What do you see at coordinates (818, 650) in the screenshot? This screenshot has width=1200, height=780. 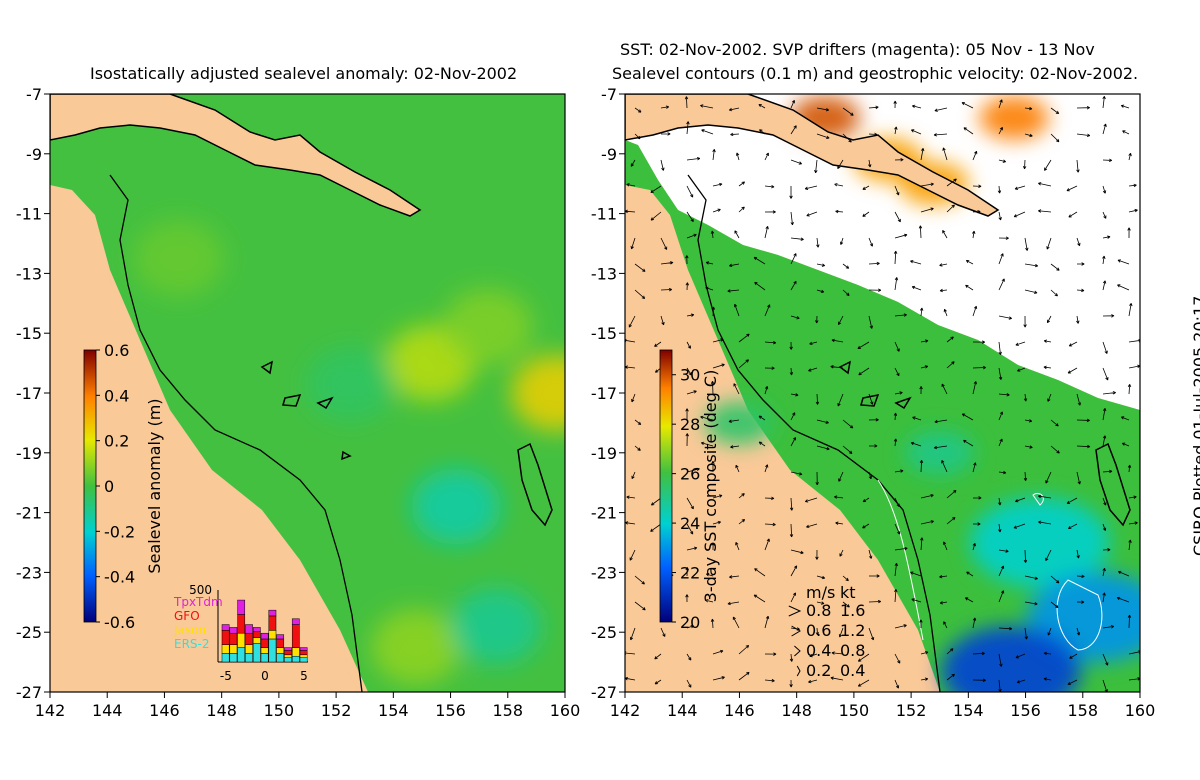 I see `velocity-key-ms: 0.4` at bounding box center [818, 650].